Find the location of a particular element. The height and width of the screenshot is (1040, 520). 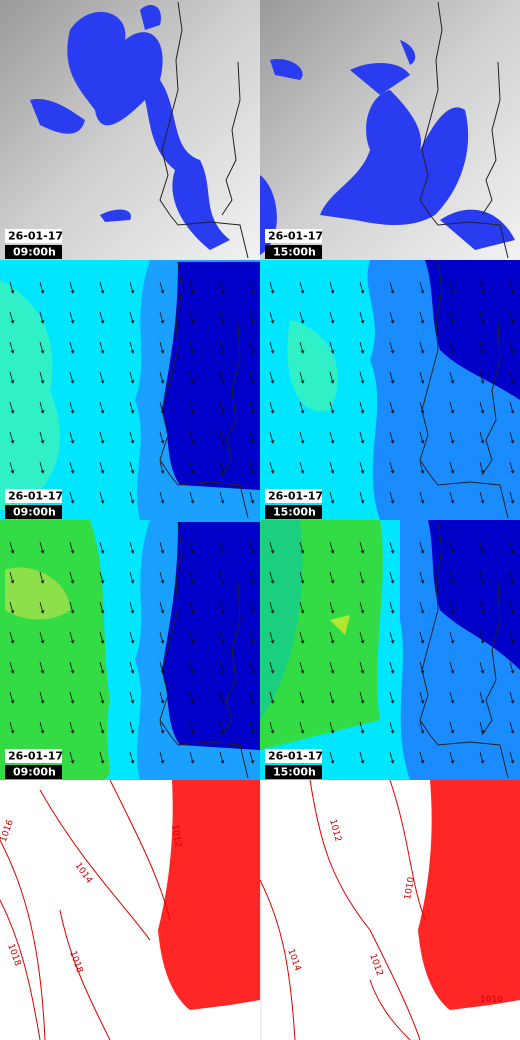

date-label: 26-01-17 is located at coordinates (35, 756).